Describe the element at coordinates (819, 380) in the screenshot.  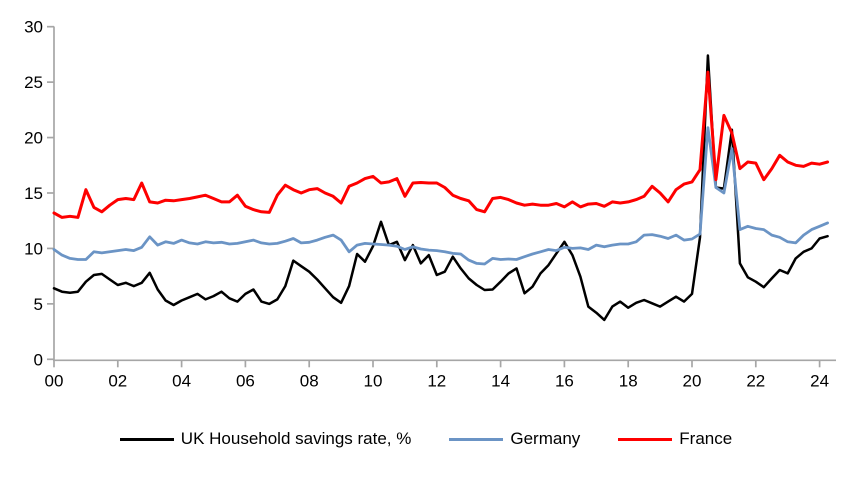
I see `x-tick-label: 24` at that location.